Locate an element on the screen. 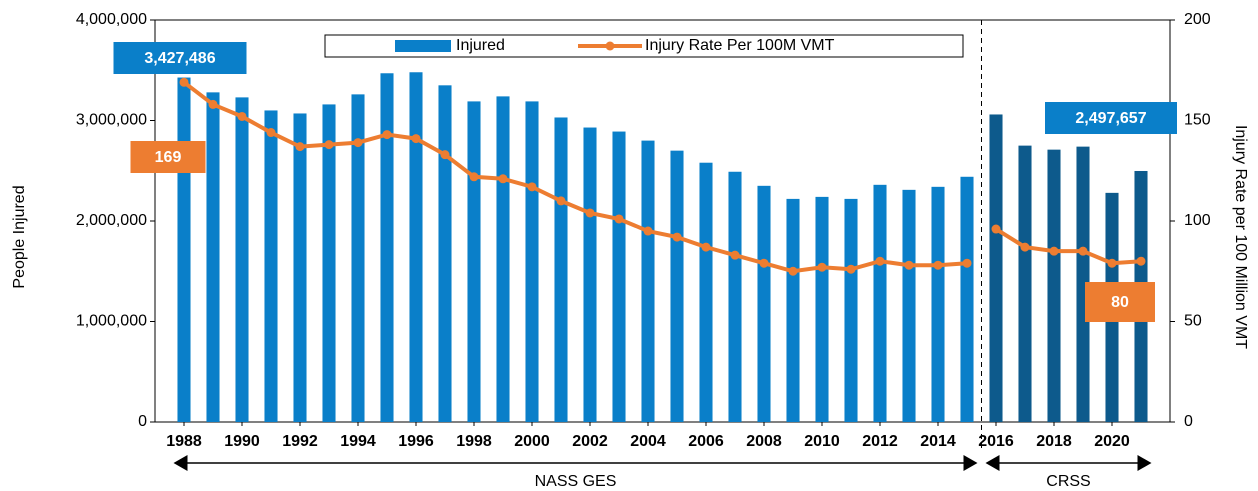 The width and height of the screenshot is (1258, 491). x-tick-label: 2018 is located at coordinates (1054, 441).